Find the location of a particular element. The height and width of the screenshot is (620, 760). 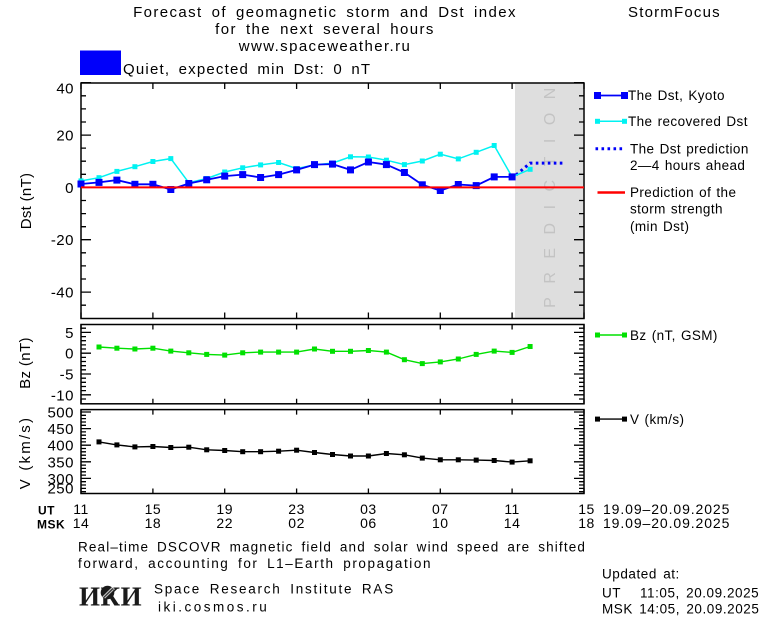

svg-text: 06 is located at coordinates (368, 523).